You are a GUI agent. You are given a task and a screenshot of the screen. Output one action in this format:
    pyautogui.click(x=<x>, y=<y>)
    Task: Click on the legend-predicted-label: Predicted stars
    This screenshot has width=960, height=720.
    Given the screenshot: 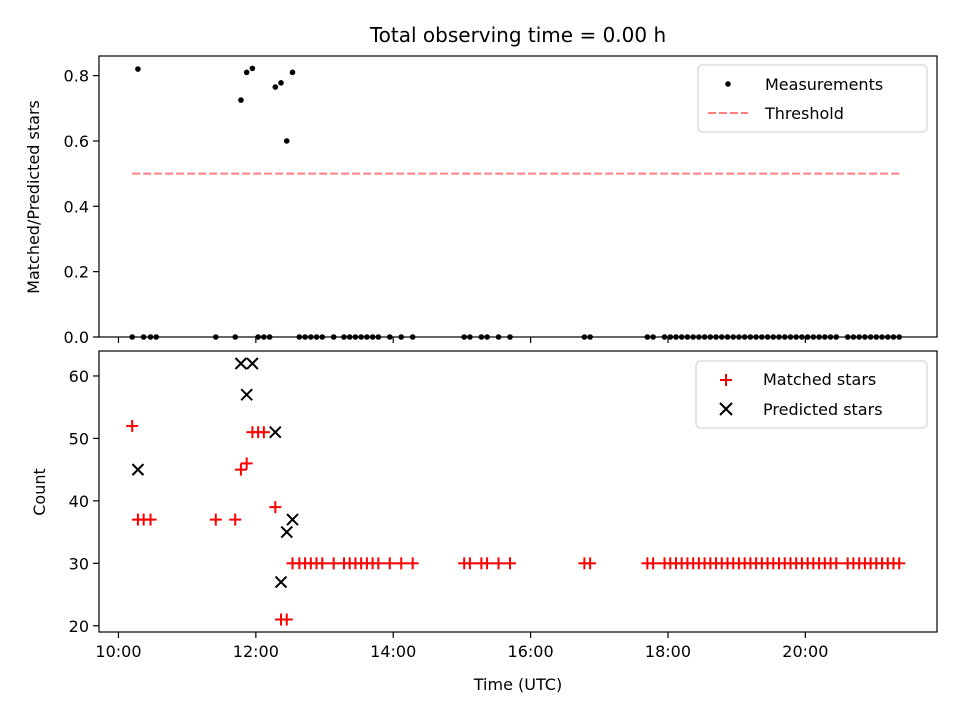 What is the action you would take?
    pyautogui.click(x=823, y=409)
    